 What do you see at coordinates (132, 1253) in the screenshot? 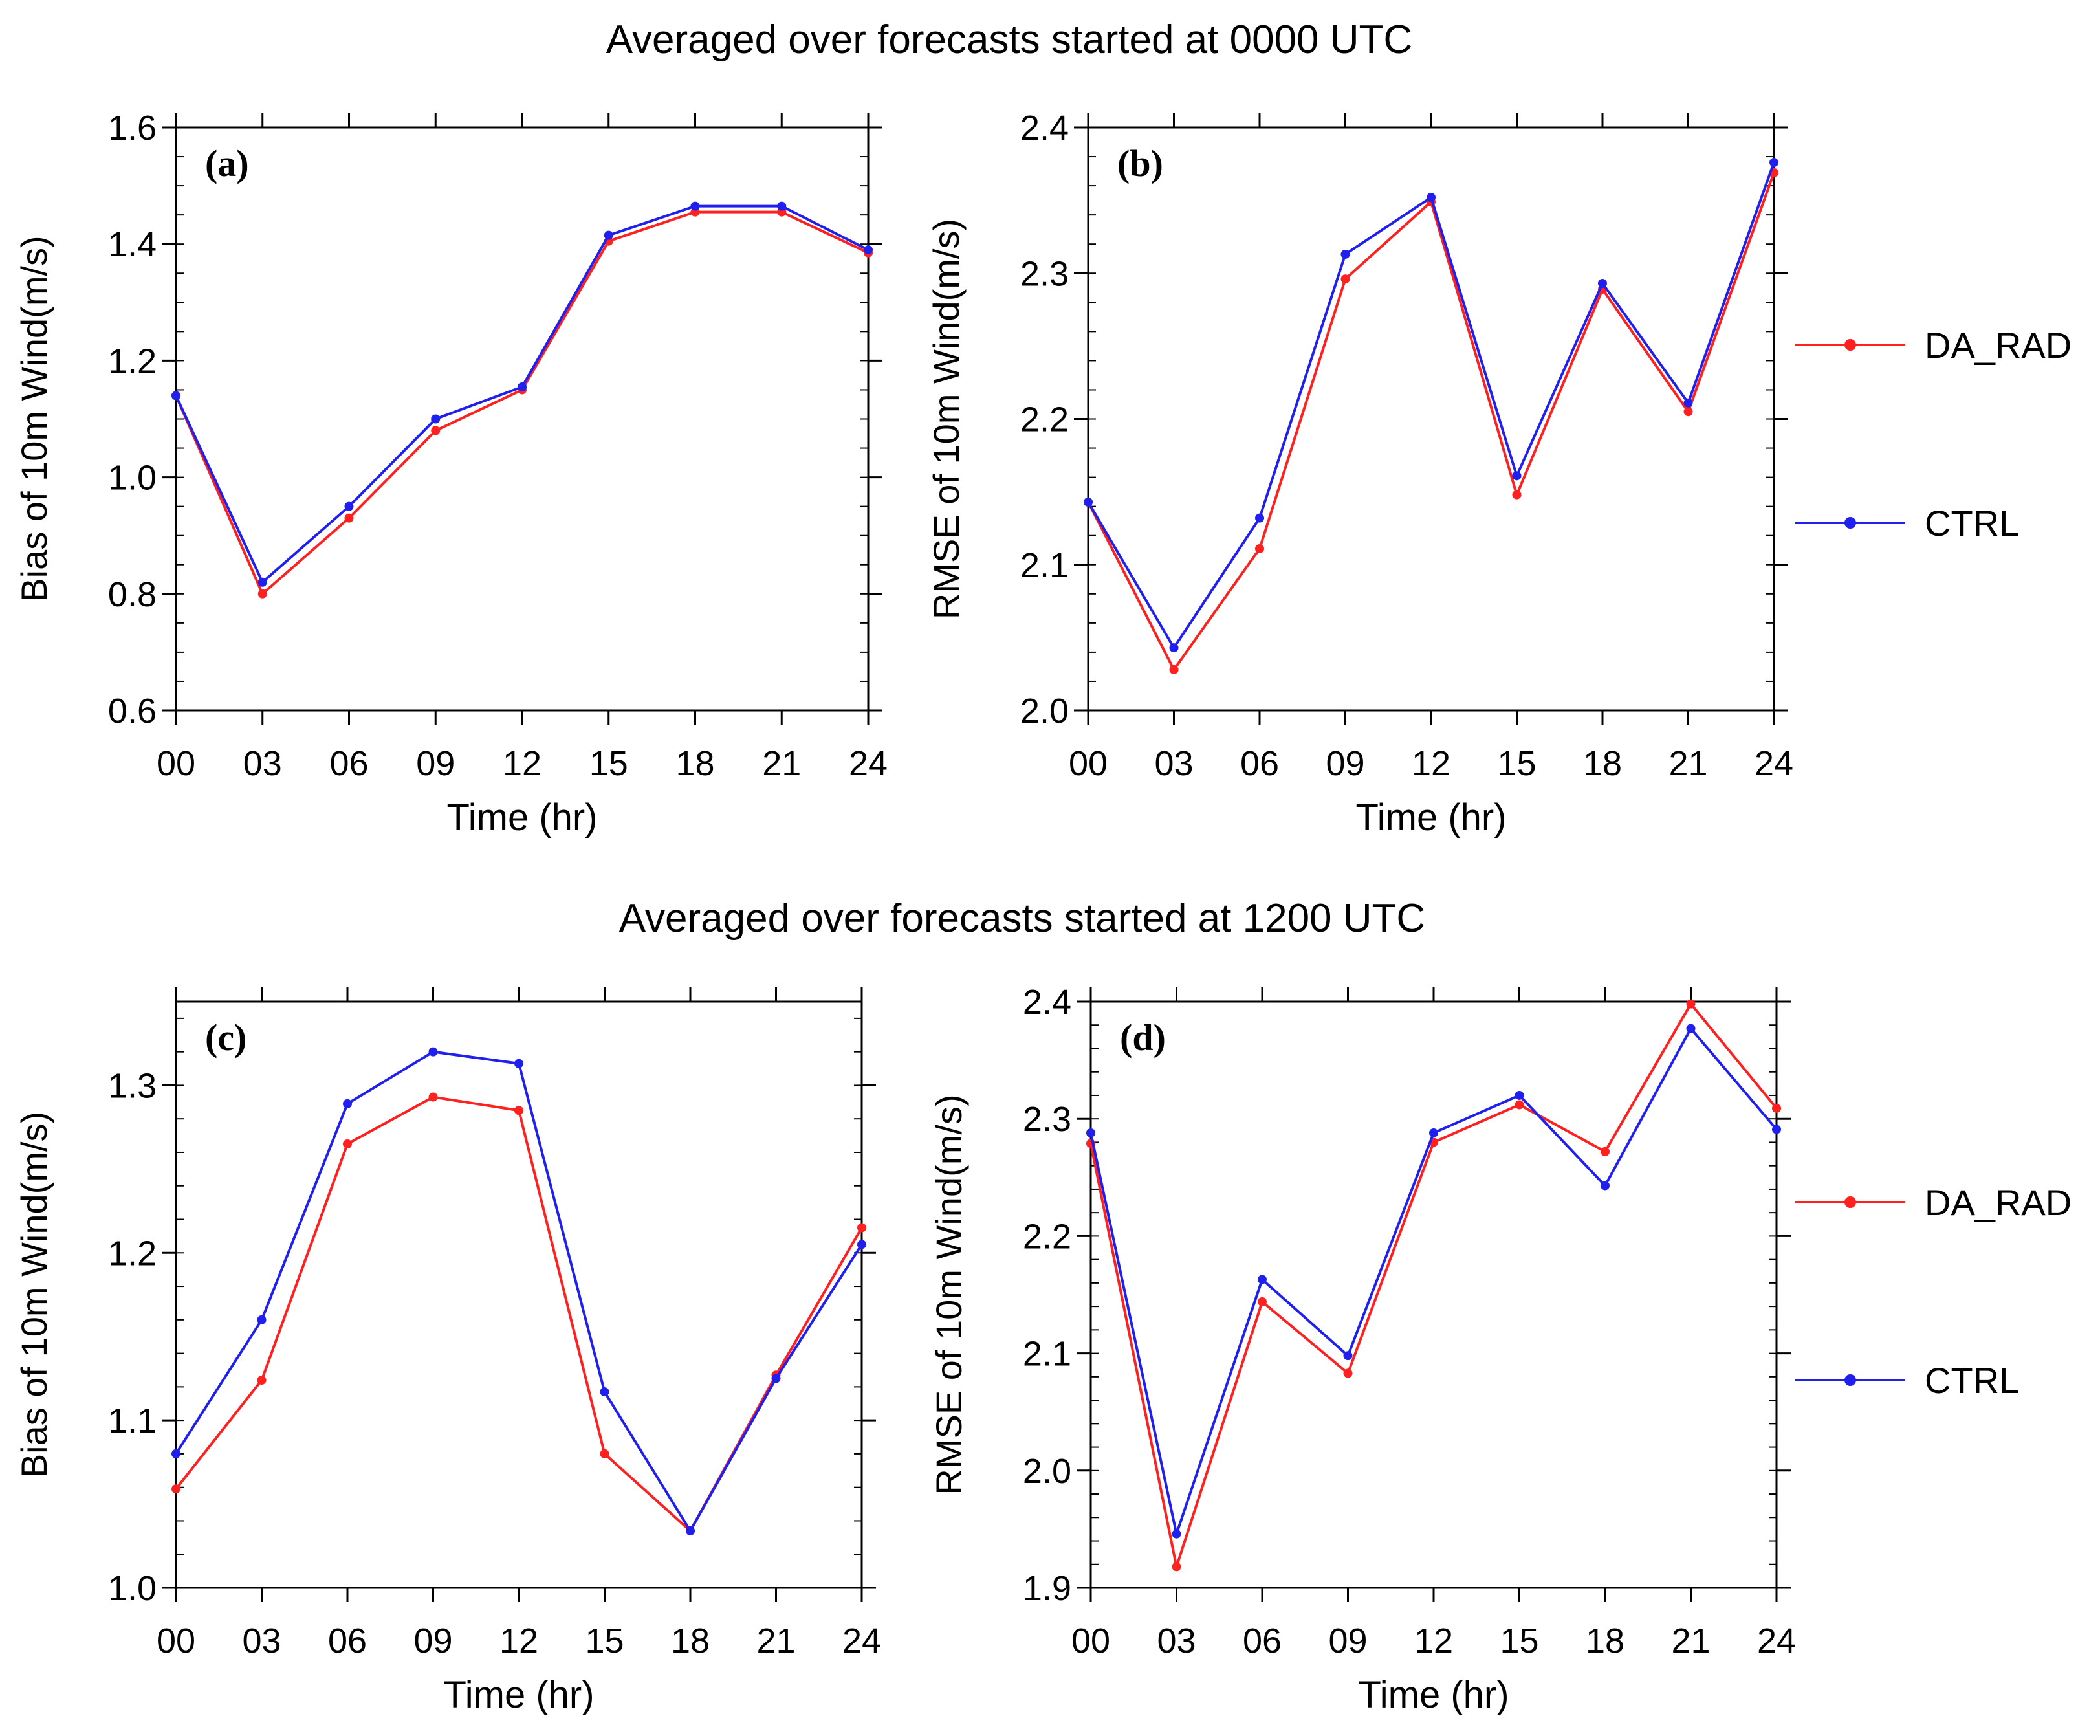
I see `y-tick-label: 1.2` at bounding box center [132, 1253].